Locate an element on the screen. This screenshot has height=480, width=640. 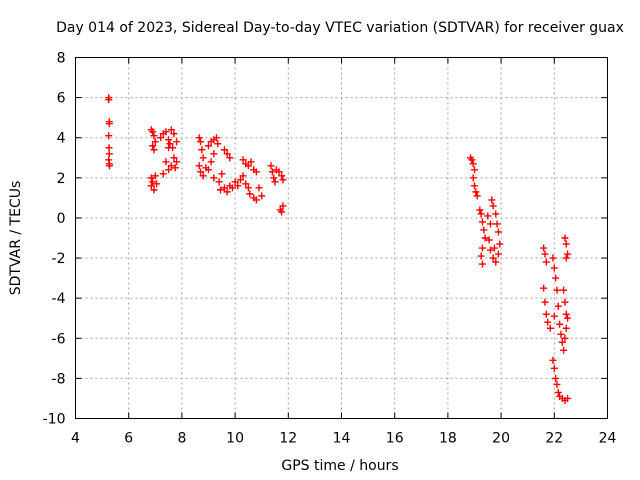
y-axis-label: SDTVAR / TECUs is located at coordinates (16, 238).